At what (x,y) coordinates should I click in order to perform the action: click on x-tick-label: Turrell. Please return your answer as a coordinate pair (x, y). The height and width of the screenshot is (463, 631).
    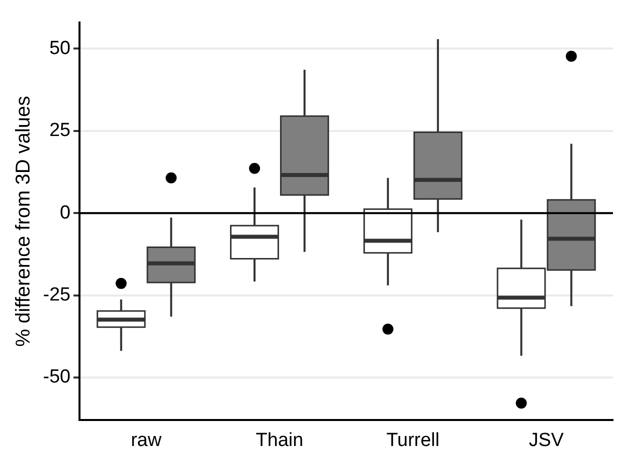
    Looking at the image, I should click on (413, 440).